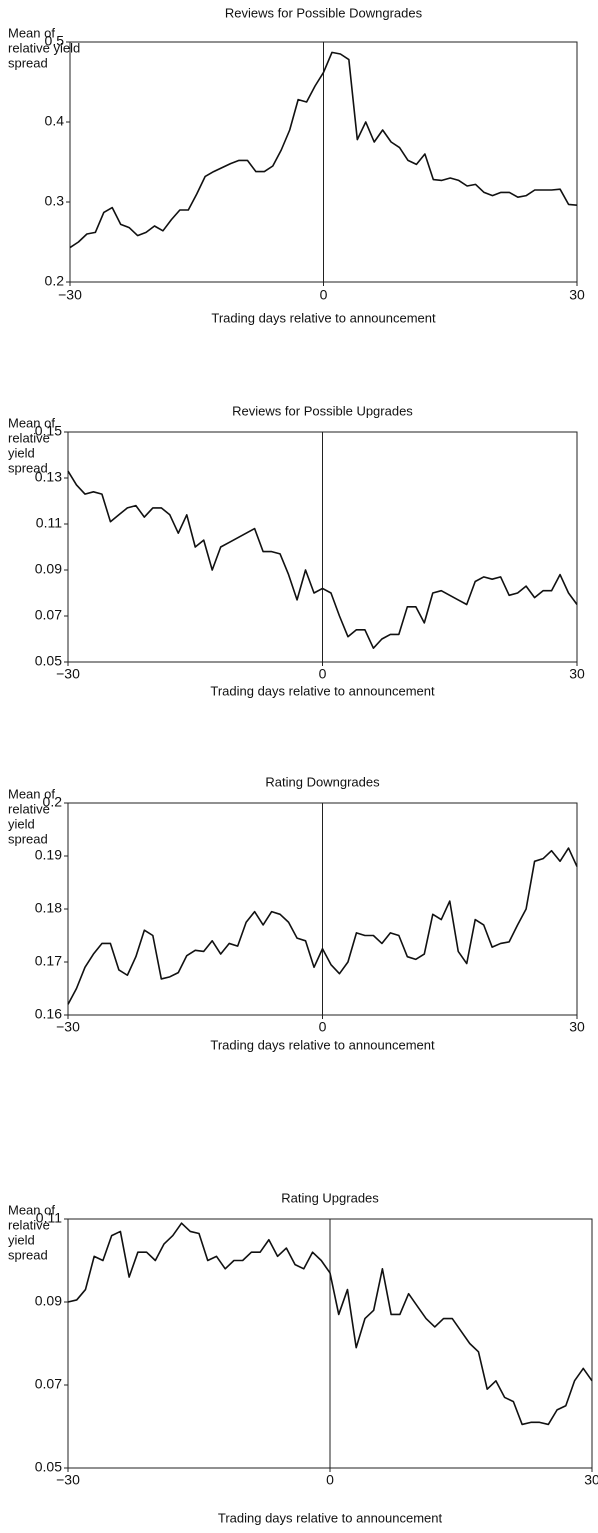 This screenshot has height=1533, width=598. Describe the element at coordinates (44, 47) in the screenshot. I see `y-axis-label: relative yield` at that location.